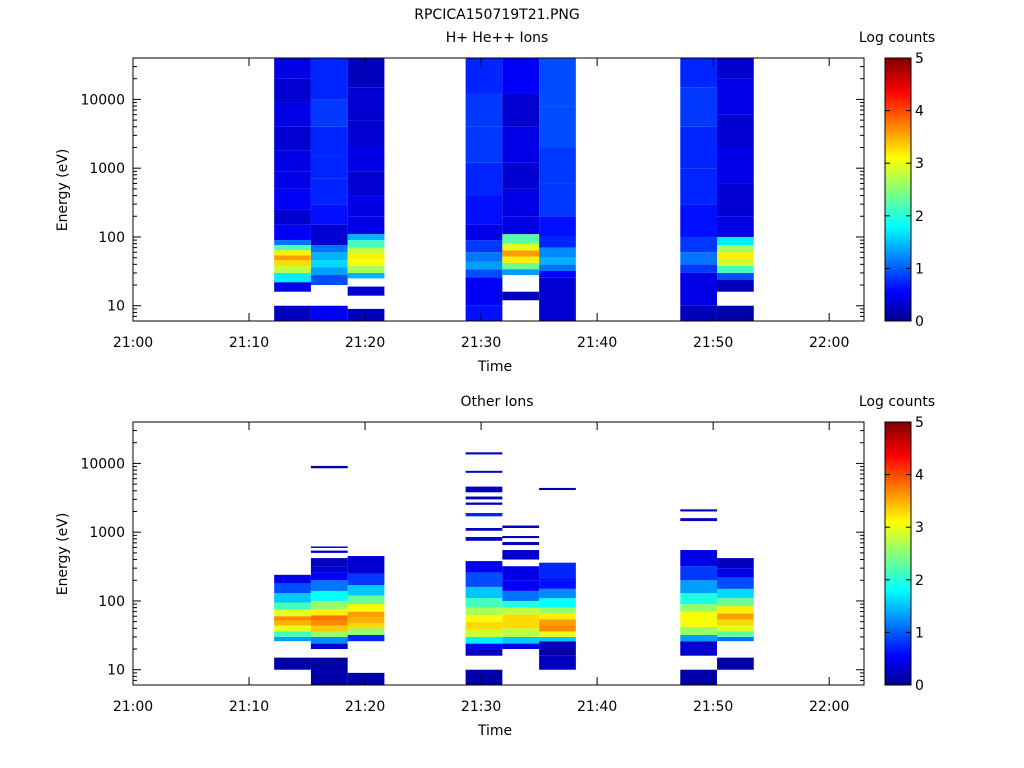 Image resolution: width=1024 pixels, height=768 pixels. Describe the element at coordinates (904, 190) in the screenshot. I see `colorbar-ticks: 0 1 2 3 4 5` at that location.